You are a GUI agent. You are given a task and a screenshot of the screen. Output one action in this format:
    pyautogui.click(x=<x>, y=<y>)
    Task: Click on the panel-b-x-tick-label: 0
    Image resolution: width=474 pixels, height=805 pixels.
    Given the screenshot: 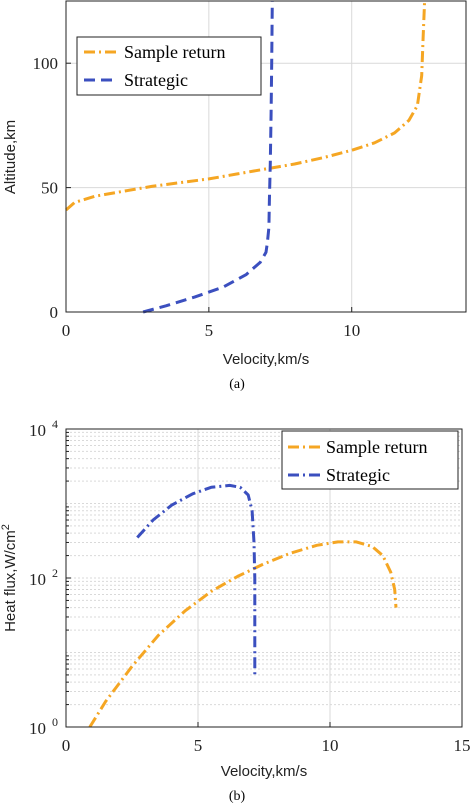 What is the action you would take?
    pyautogui.click(x=66, y=745)
    